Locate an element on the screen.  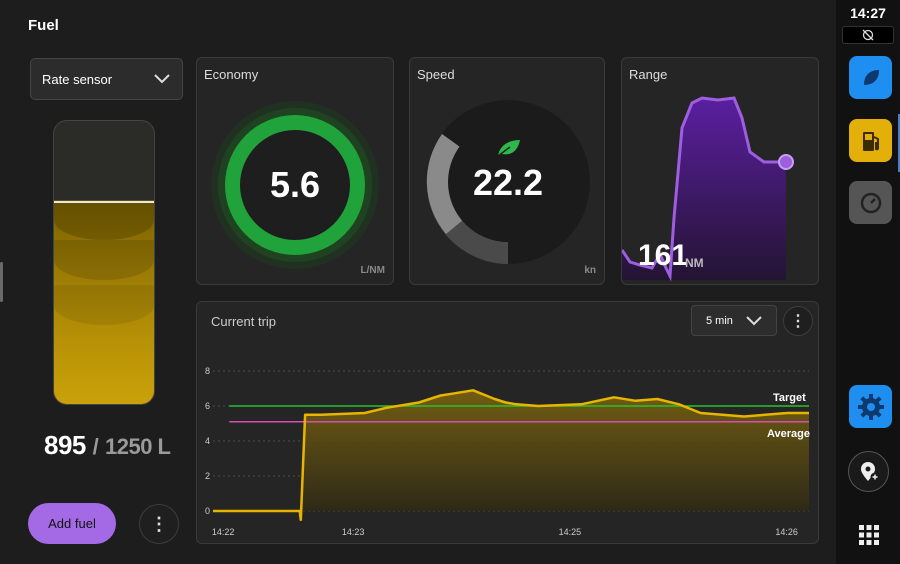
range-label: Range is located at coordinates (648, 74).